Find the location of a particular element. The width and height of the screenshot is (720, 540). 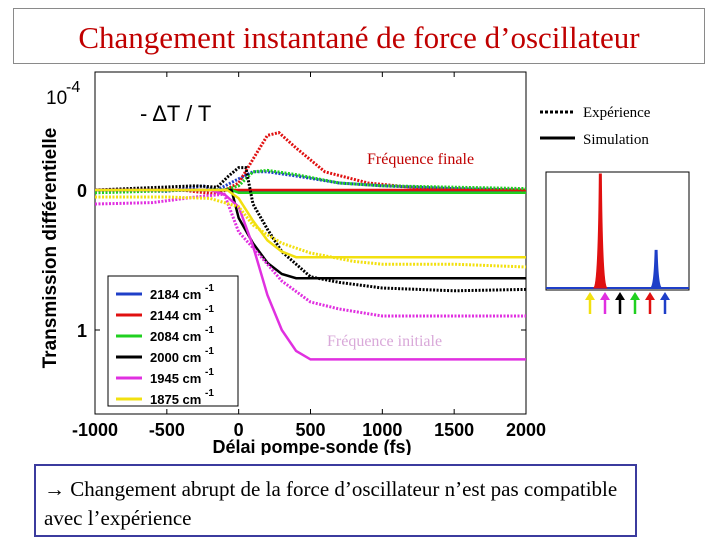

x-tick-label: 2000 is located at coordinates (526, 430).